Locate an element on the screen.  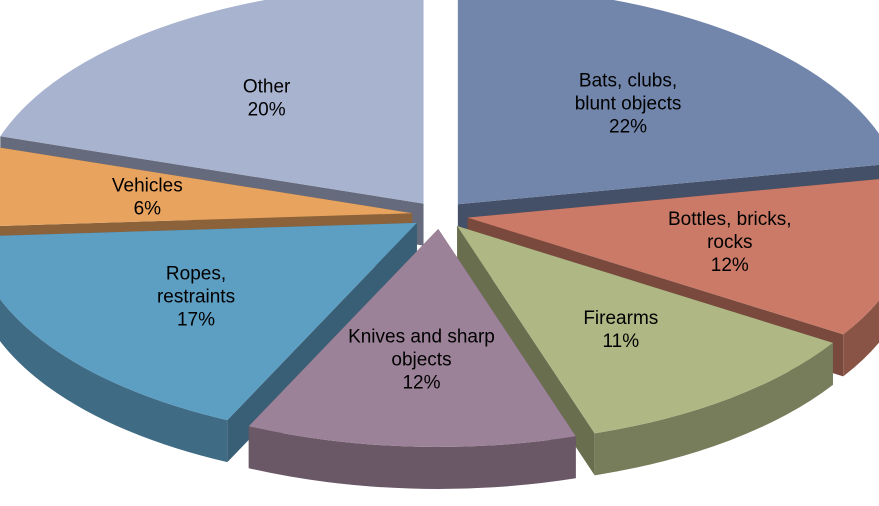
slice-4-label-line: restraints is located at coordinates (196, 296).